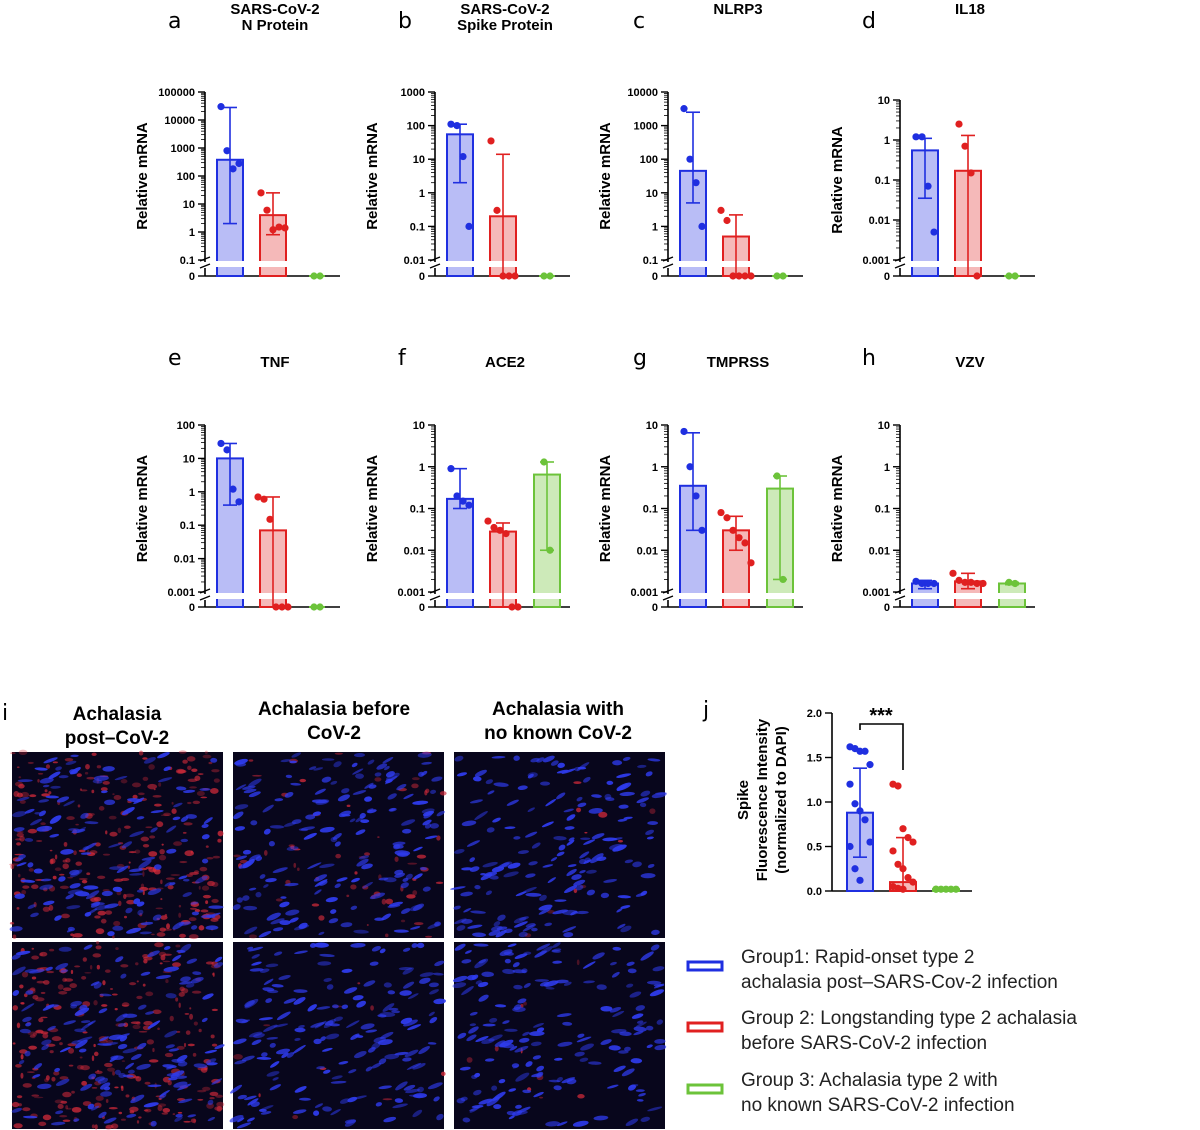  What do you see at coordinates (881, 716) in the screenshot?
I see `significance-label: ***` at bounding box center [881, 716].